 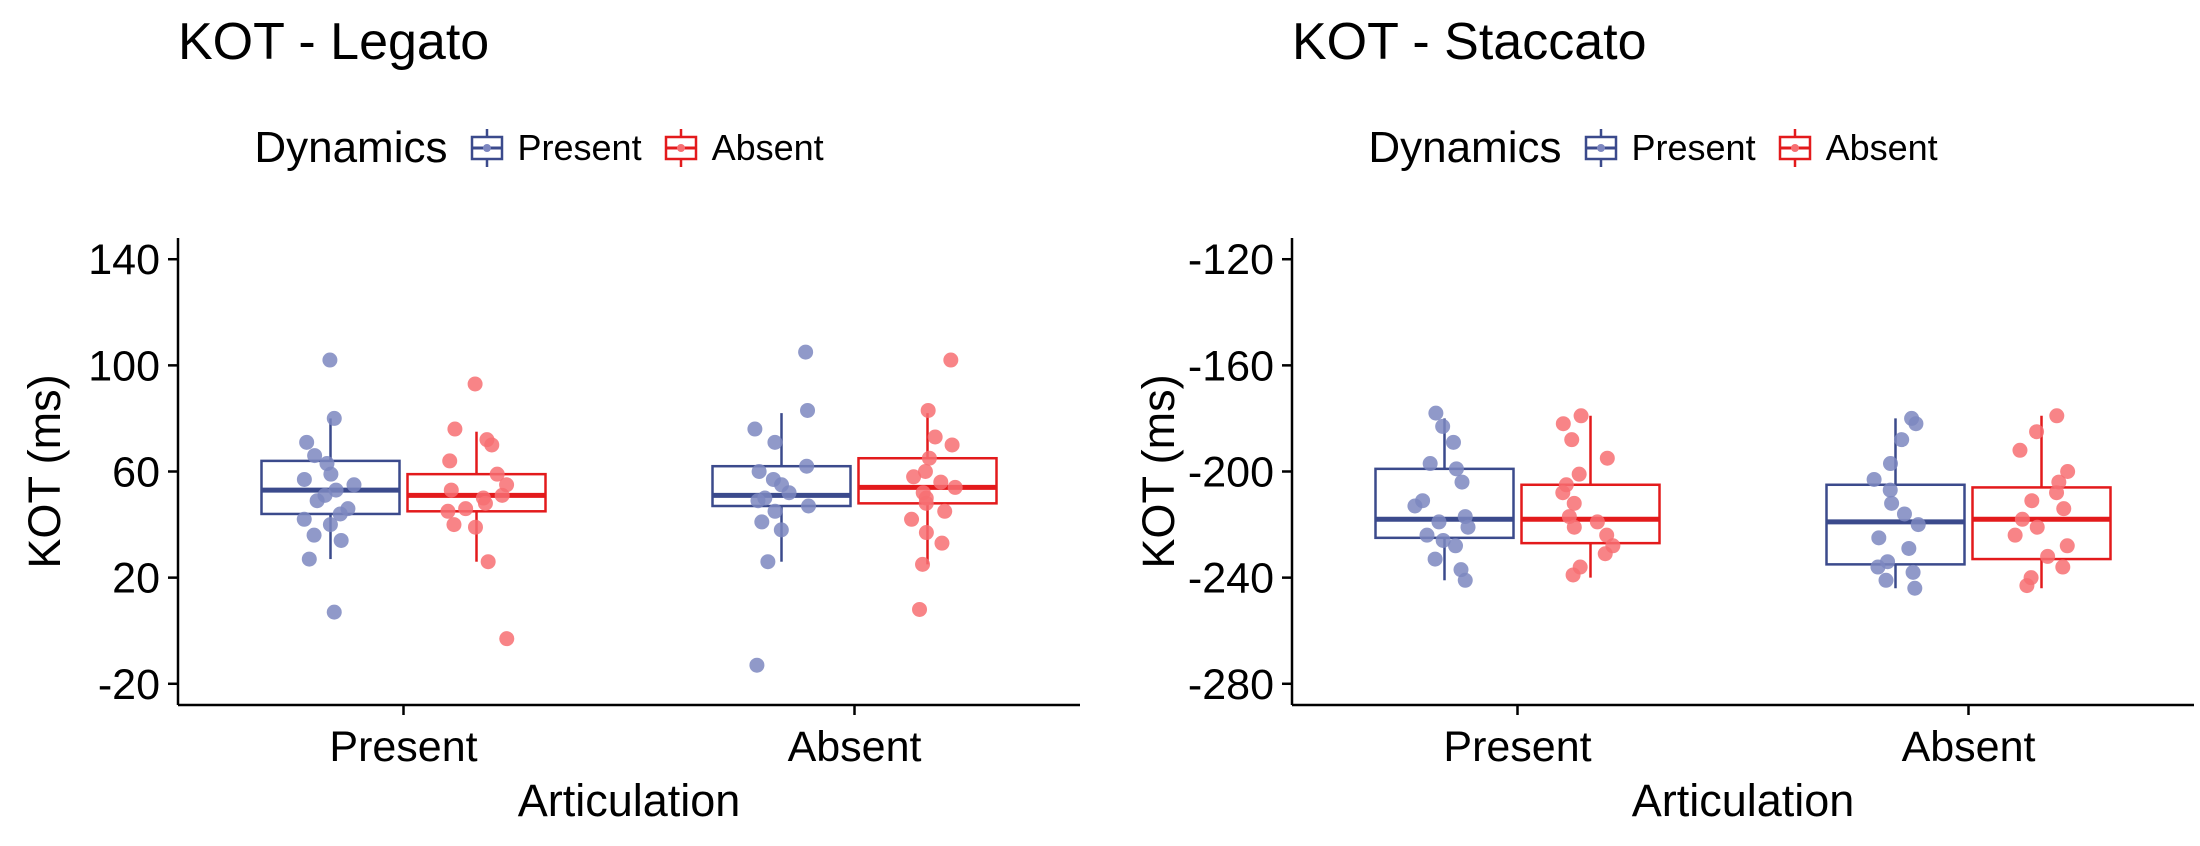 What do you see at coordinates (629, 800) in the screenshot?
I see `x-axis-title: Articulation` at bounding box center [629, 800].